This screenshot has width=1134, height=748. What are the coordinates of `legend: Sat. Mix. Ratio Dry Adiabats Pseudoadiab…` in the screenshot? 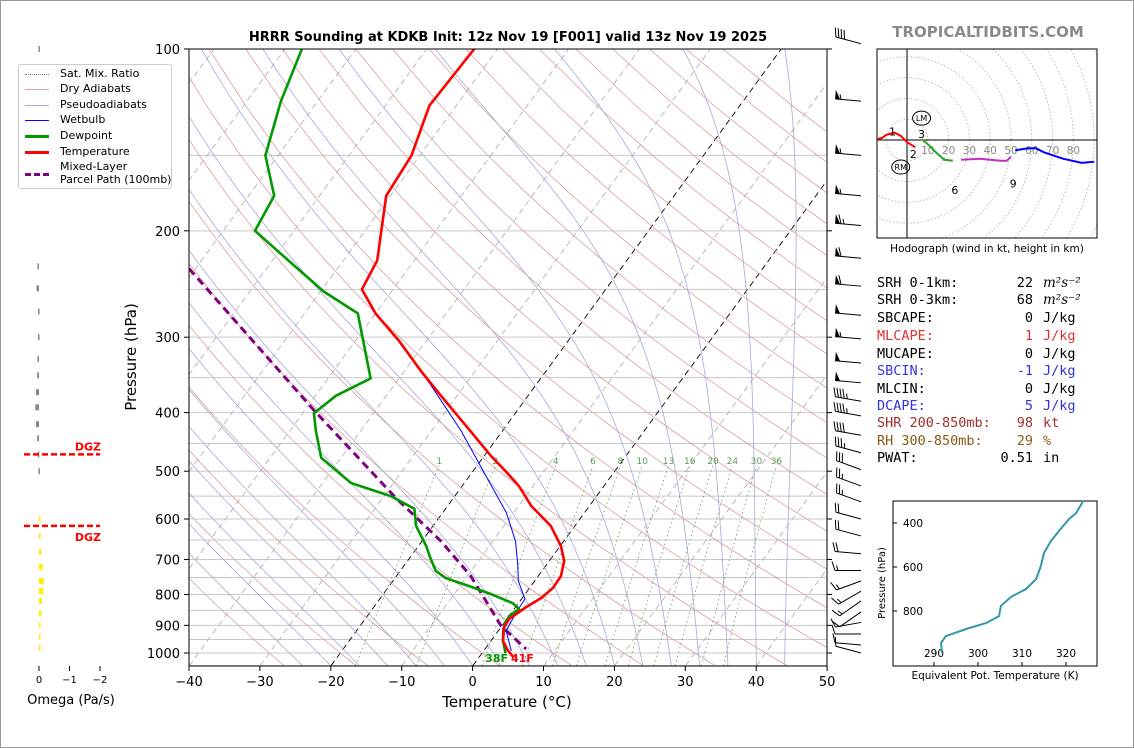 It's located at (95, 126).